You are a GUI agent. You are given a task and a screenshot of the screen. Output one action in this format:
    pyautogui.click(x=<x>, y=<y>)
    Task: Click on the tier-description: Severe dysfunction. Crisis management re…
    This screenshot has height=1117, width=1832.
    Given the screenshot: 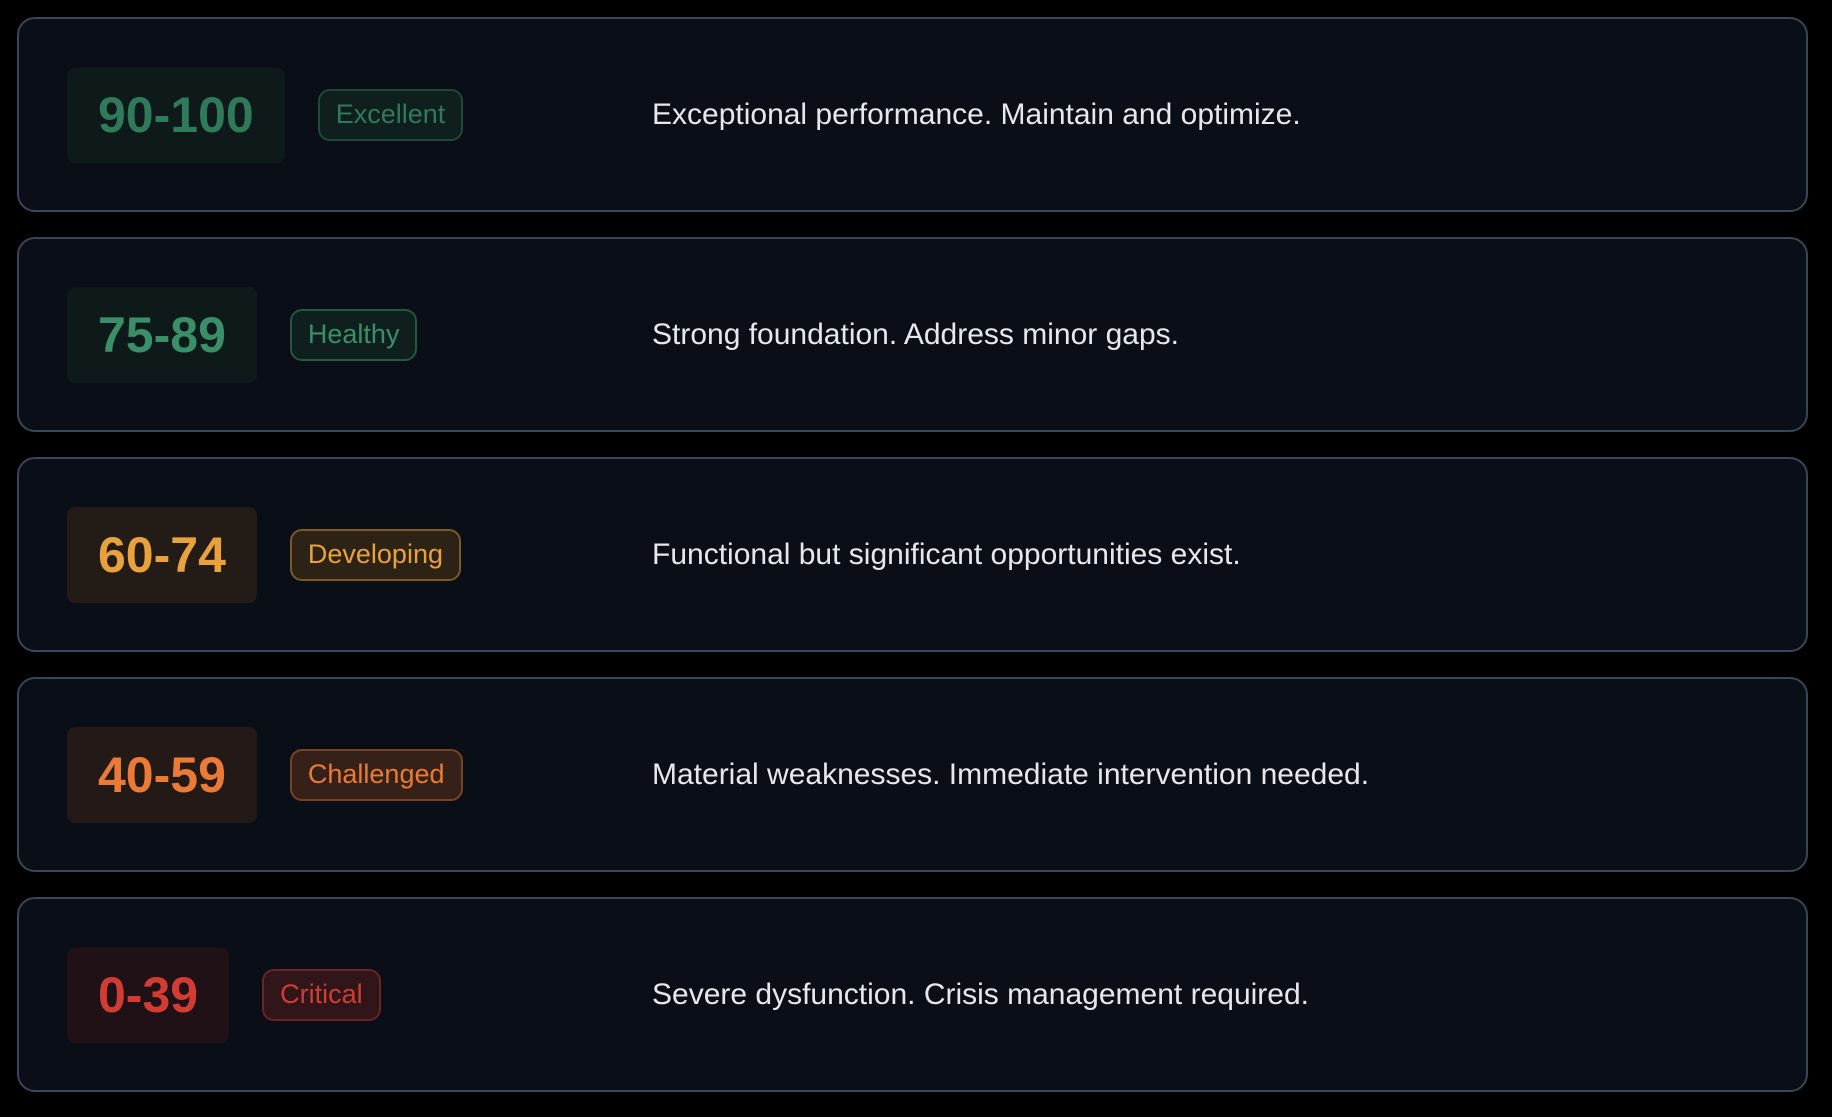 What is the action you would take?
    pyautogui.click(x=980, y=994)
    